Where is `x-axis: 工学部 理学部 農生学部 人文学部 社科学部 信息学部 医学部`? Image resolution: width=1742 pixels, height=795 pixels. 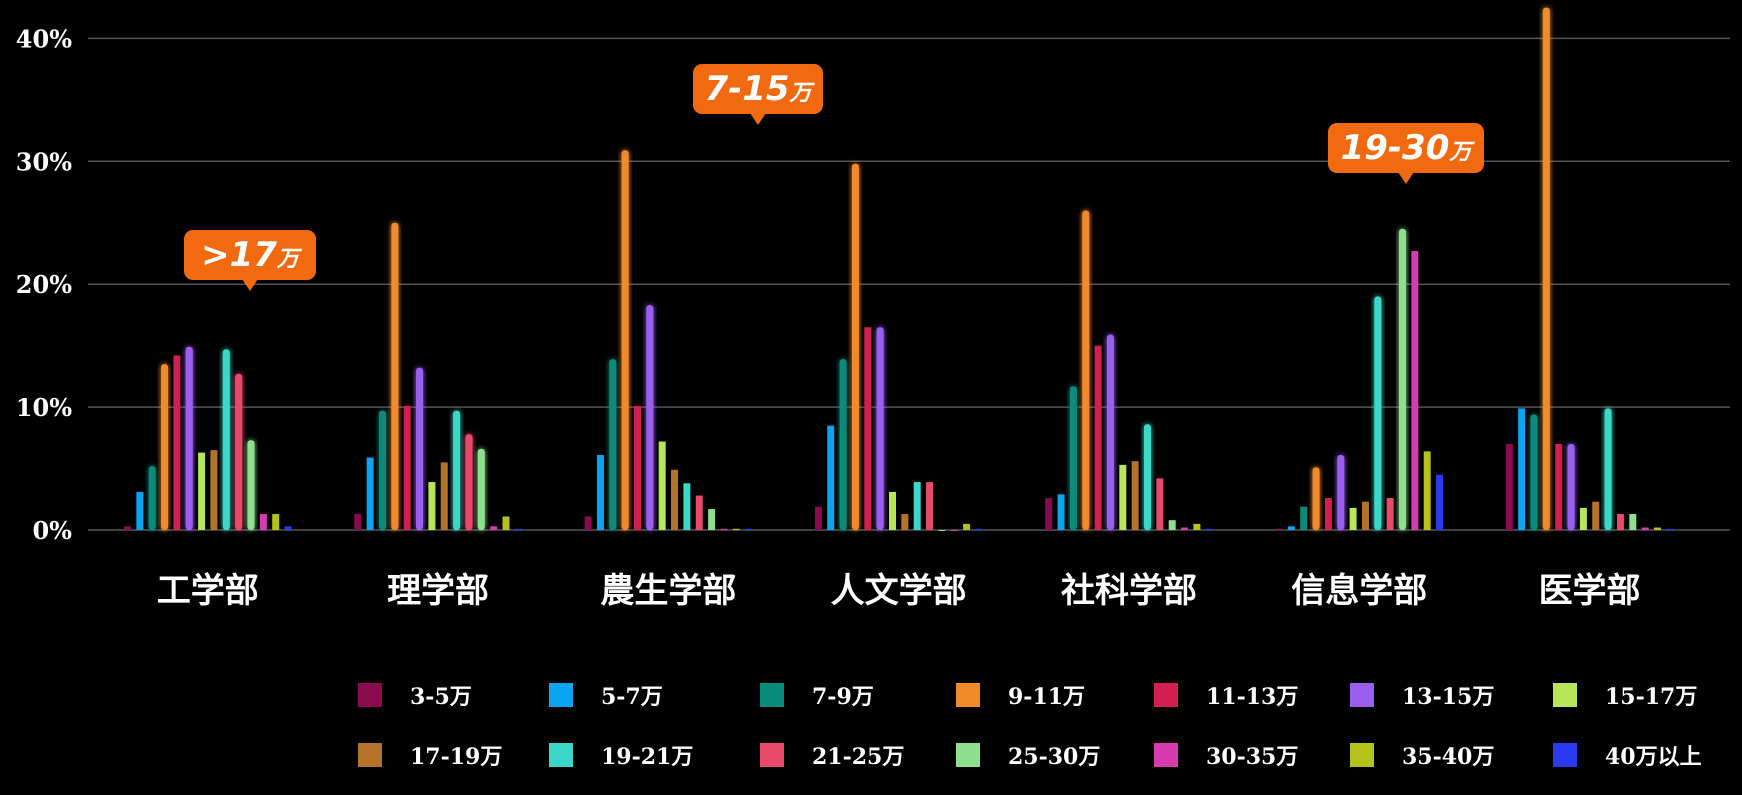
x-axis: 工学部 理学部 農生学部 人文学部 社科学部 信息学部 医学部 is located at coordinates (899, 591).